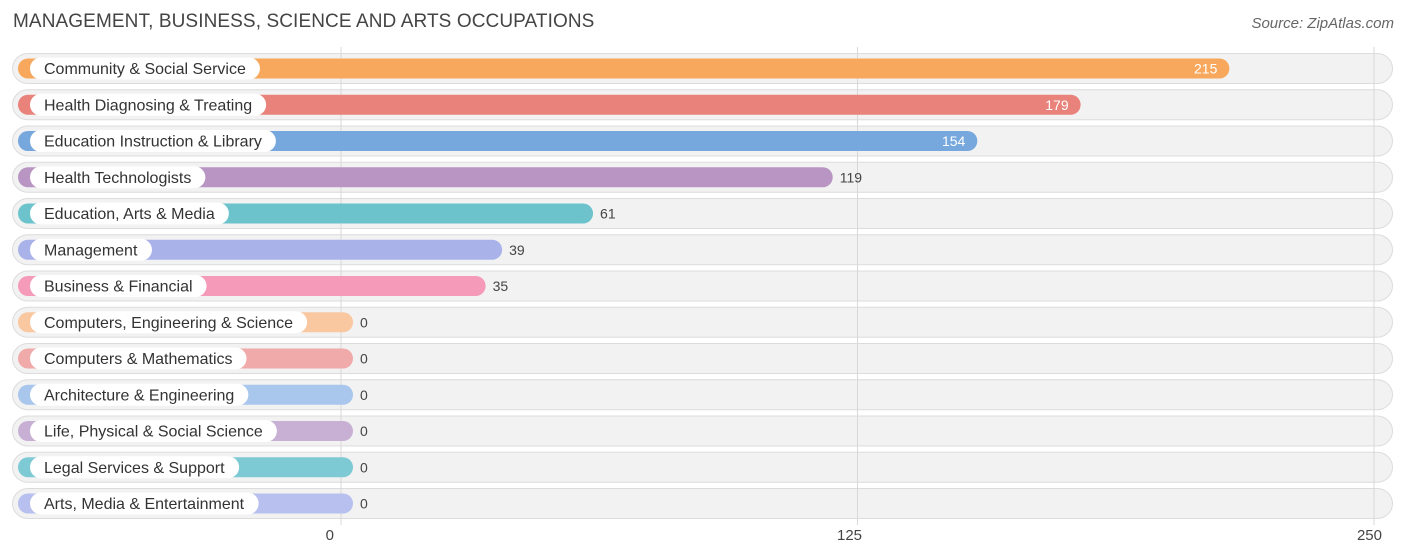 The image size is (1406, 559). Describe the element at coordinates (1322, 23) in the screenshot. I see `source-credit: Source: ZipAtlas.com` at that location.